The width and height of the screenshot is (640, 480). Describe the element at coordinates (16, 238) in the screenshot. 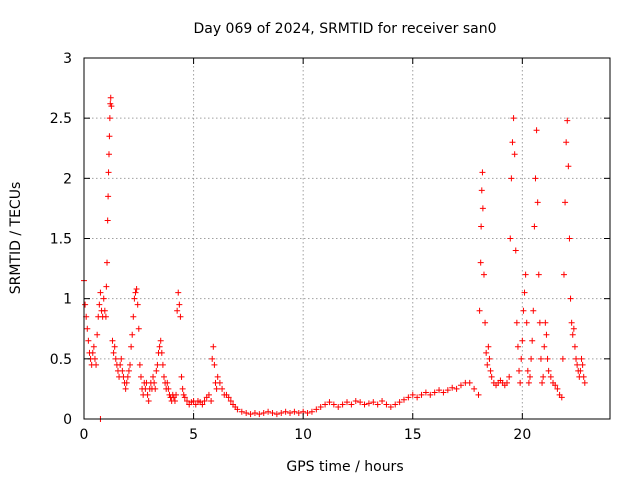

I see `y-axis-label: SRMTID / TECUs` at that location.